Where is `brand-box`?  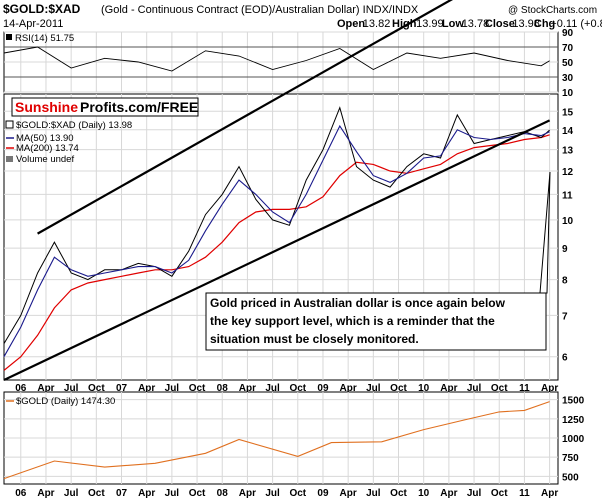
brand-box is located at coordinates (105, 107).